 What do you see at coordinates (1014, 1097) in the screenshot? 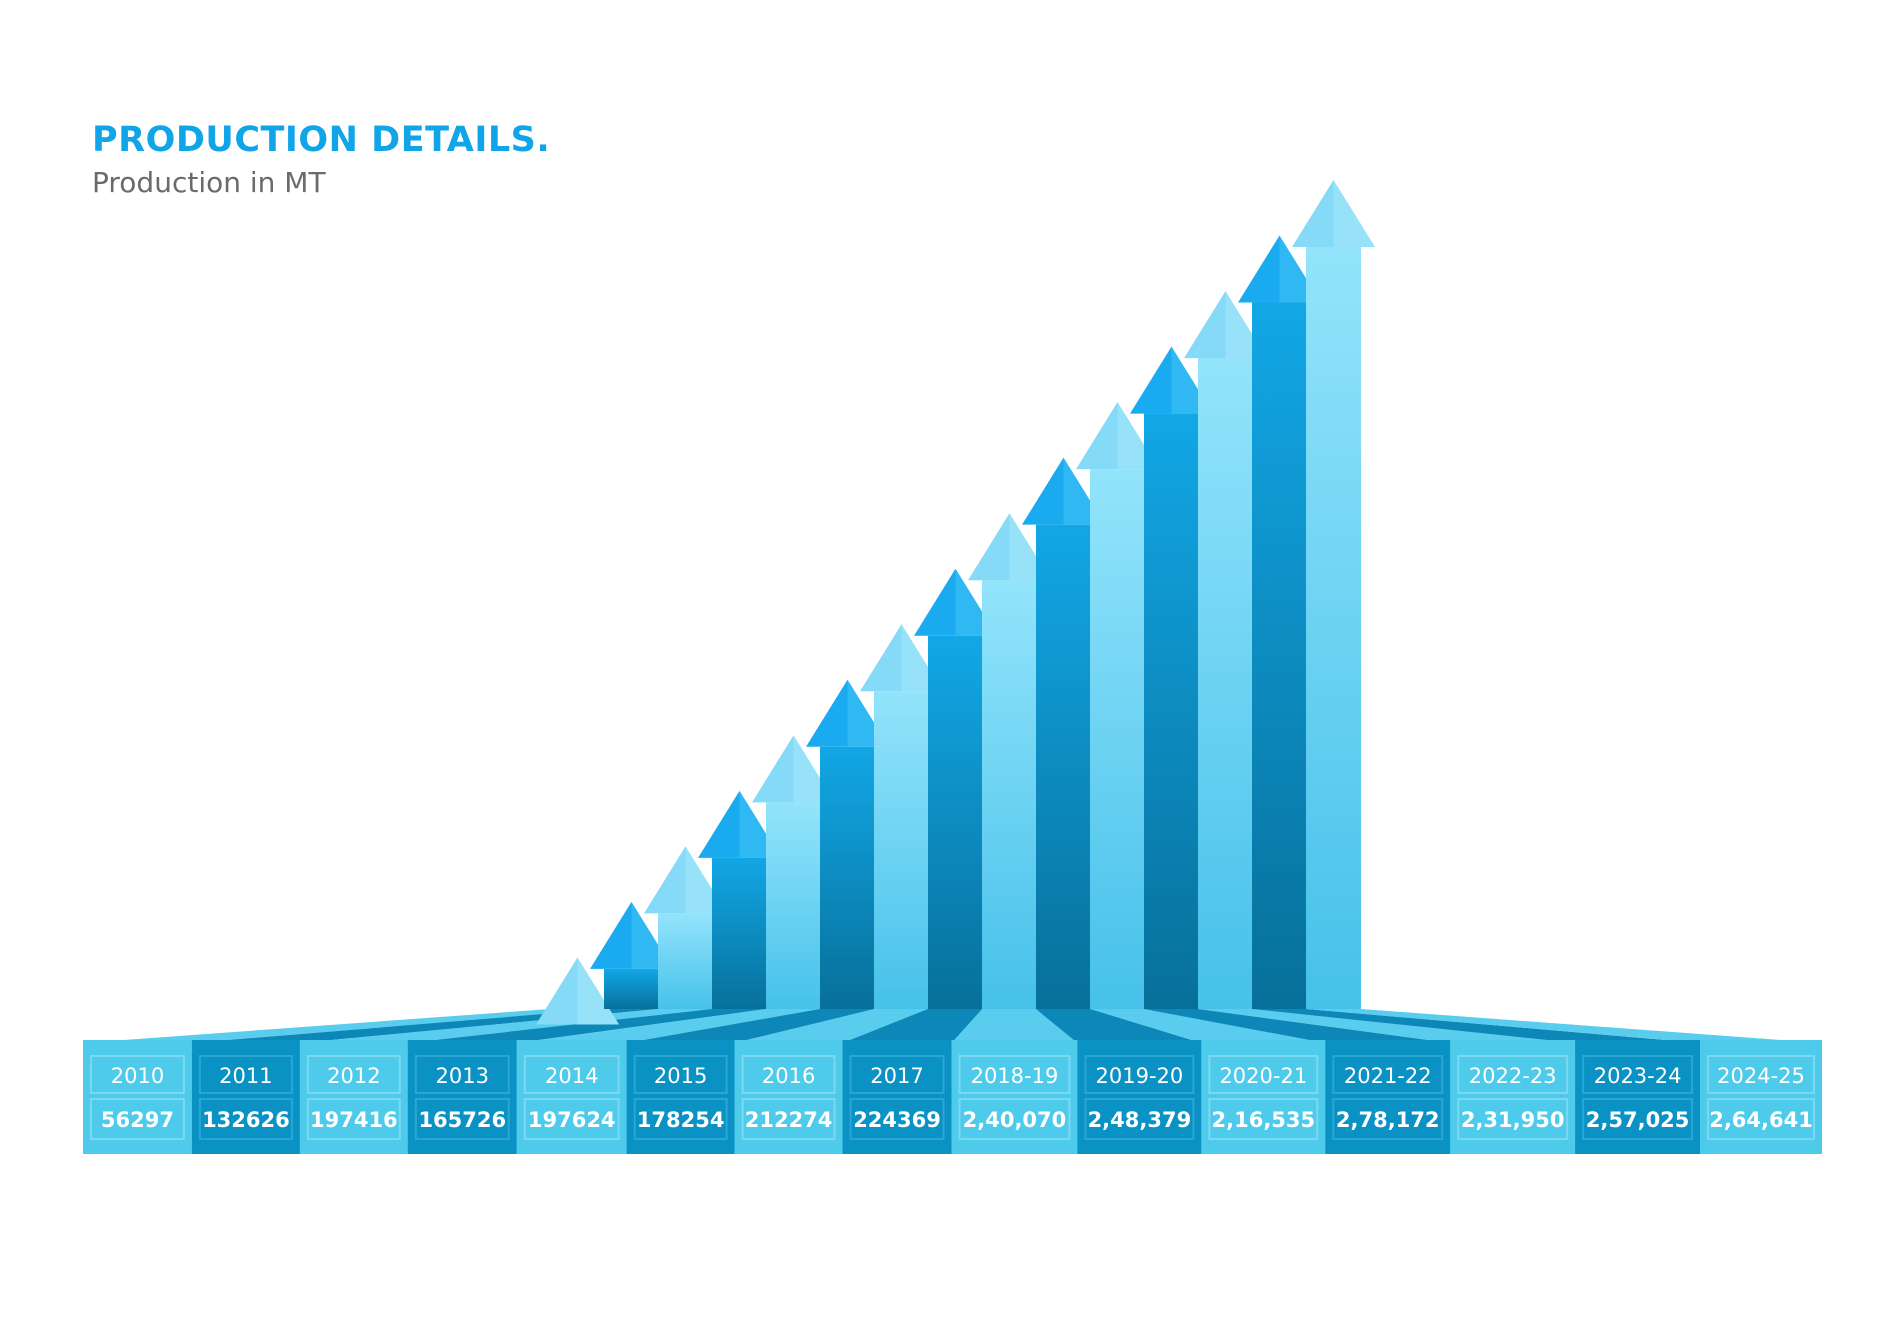
I see `table-column: 2018-19 2,40,070` at bounding box center [1014, 1097].